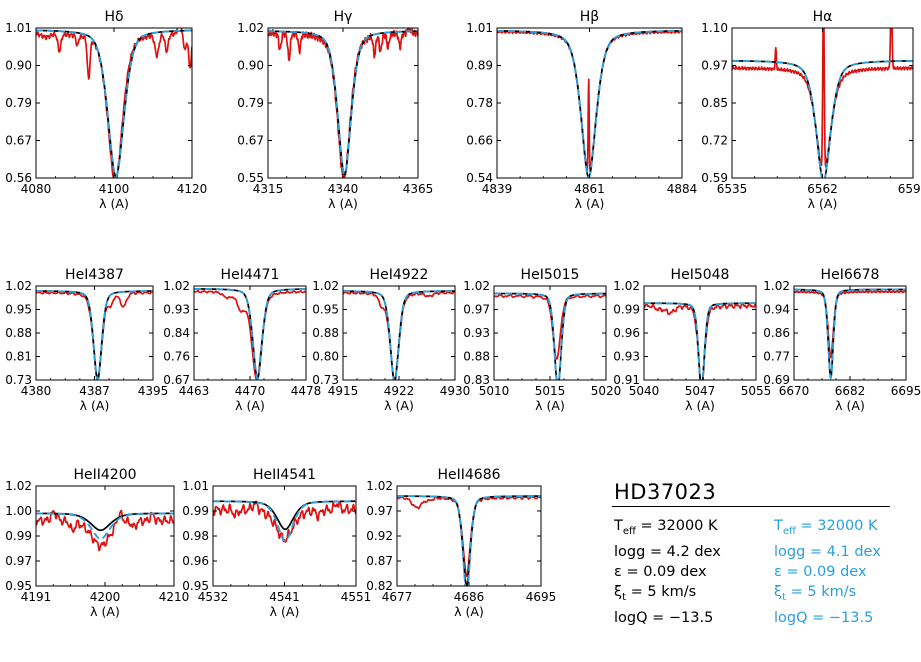 This screenshot has width=921, height=662. I want to click on panel-title: HeI5015, so click(550, 275).